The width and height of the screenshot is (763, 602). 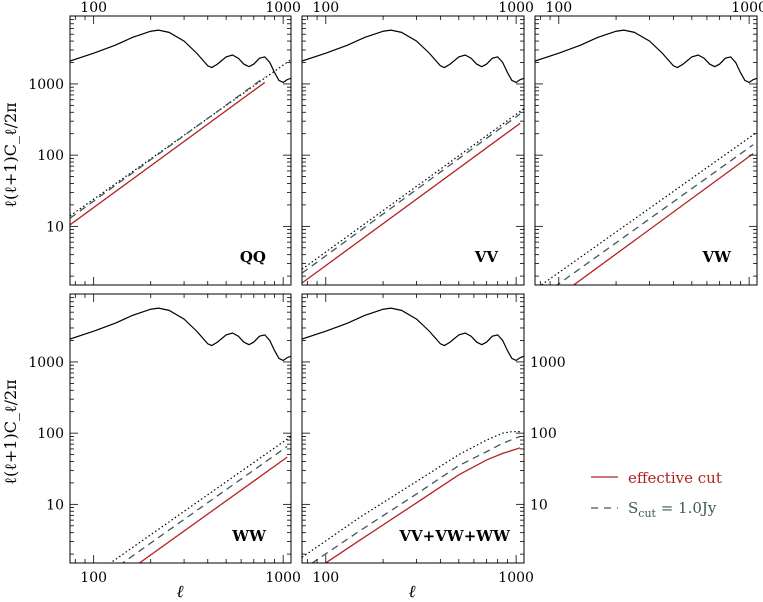 I want to click on x-axis-title-left: ℓ, so click(x=179, y=592).